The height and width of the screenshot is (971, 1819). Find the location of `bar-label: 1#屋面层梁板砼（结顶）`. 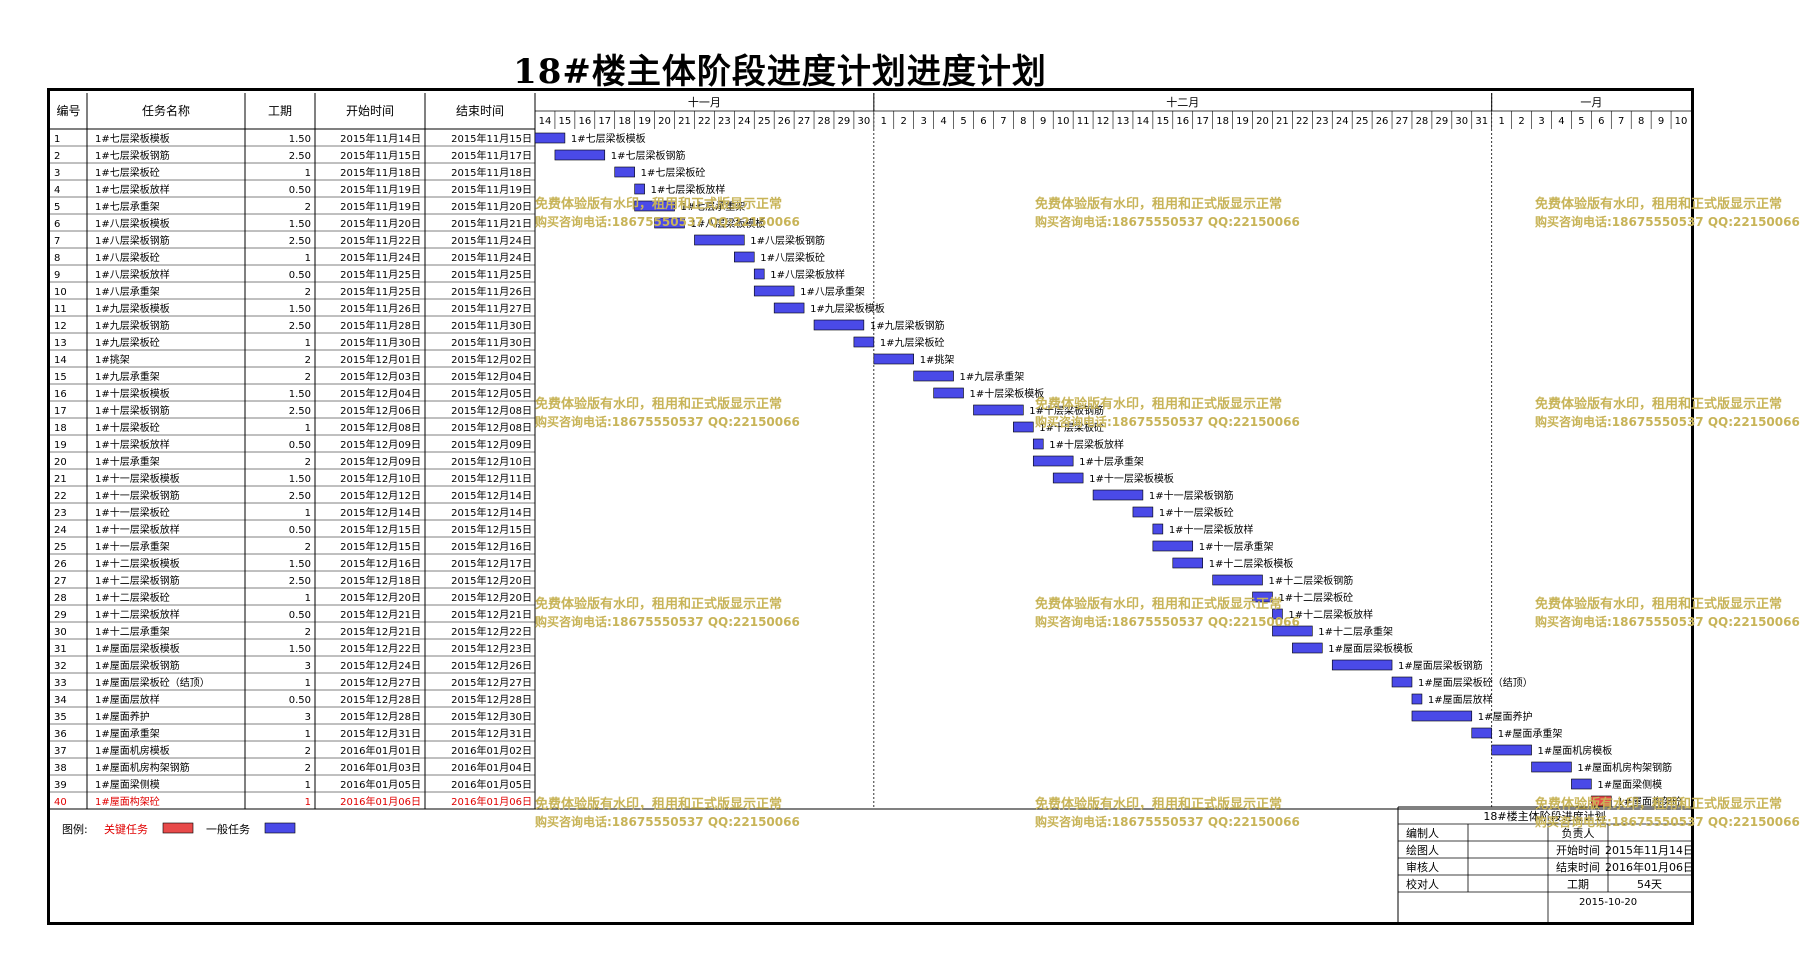

bar-label: 1#屋面层梁板砼（结顶） is located at coordinates (1475, 682).